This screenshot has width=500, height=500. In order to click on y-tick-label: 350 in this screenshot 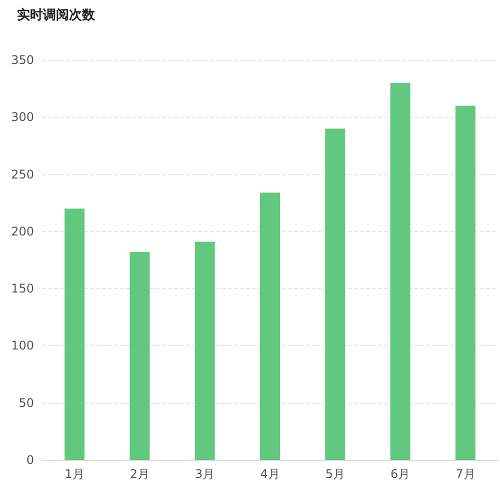, I will do `click(22, 60)`.